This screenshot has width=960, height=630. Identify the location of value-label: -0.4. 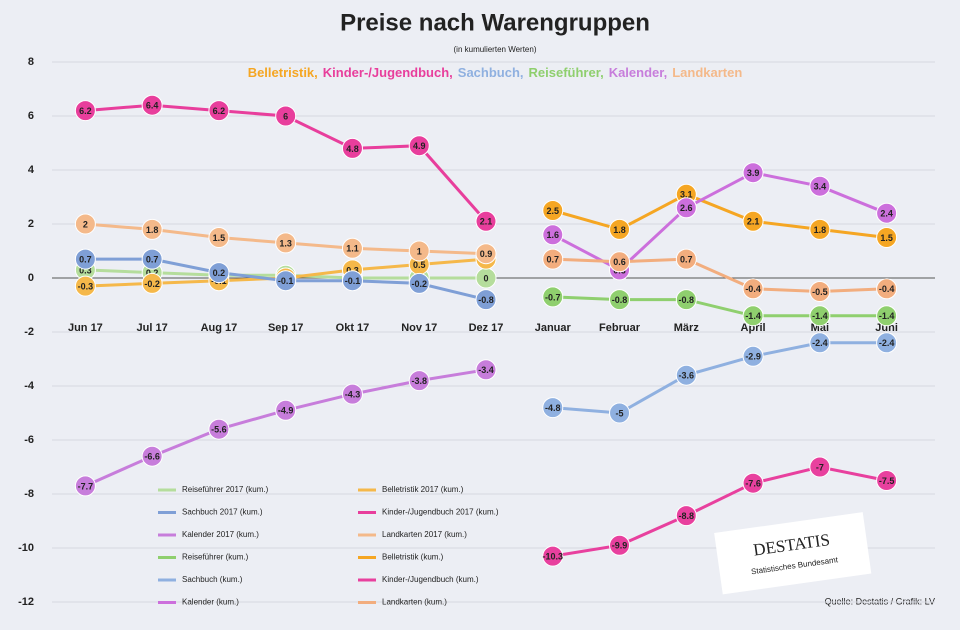
(887, 289).